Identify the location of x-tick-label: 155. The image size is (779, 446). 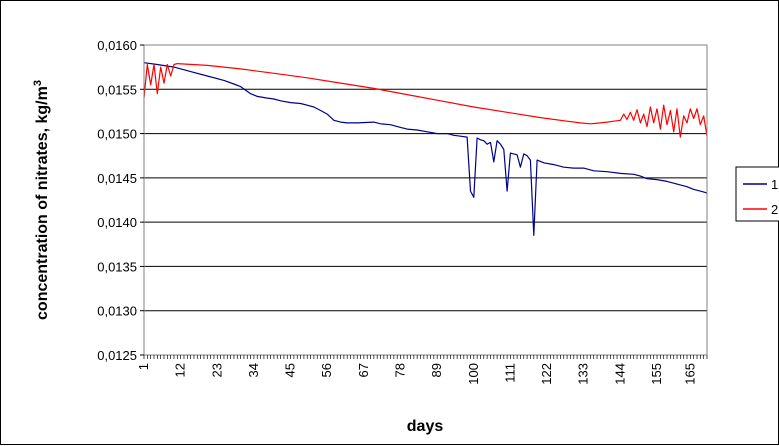
(656, 374).